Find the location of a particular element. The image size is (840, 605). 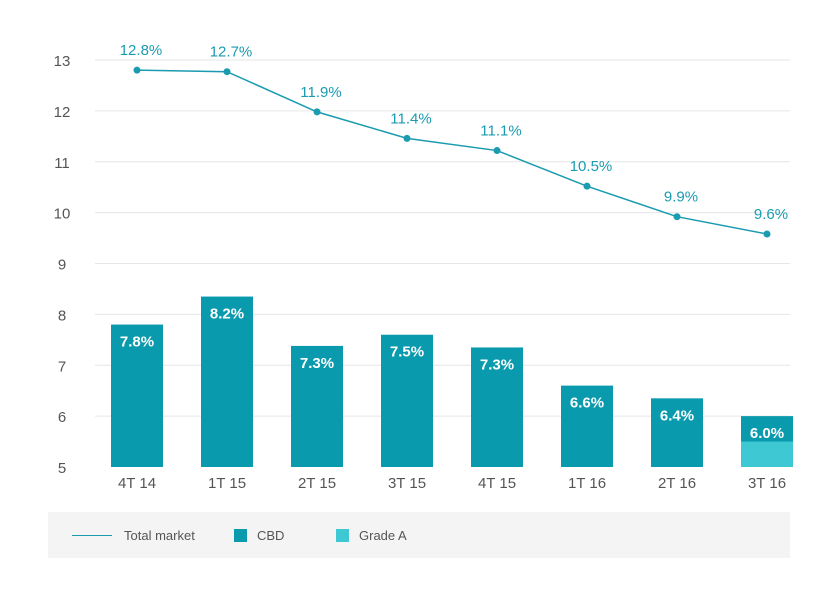

bar-data-label: 7.5% is located at coordinates (407, 352).